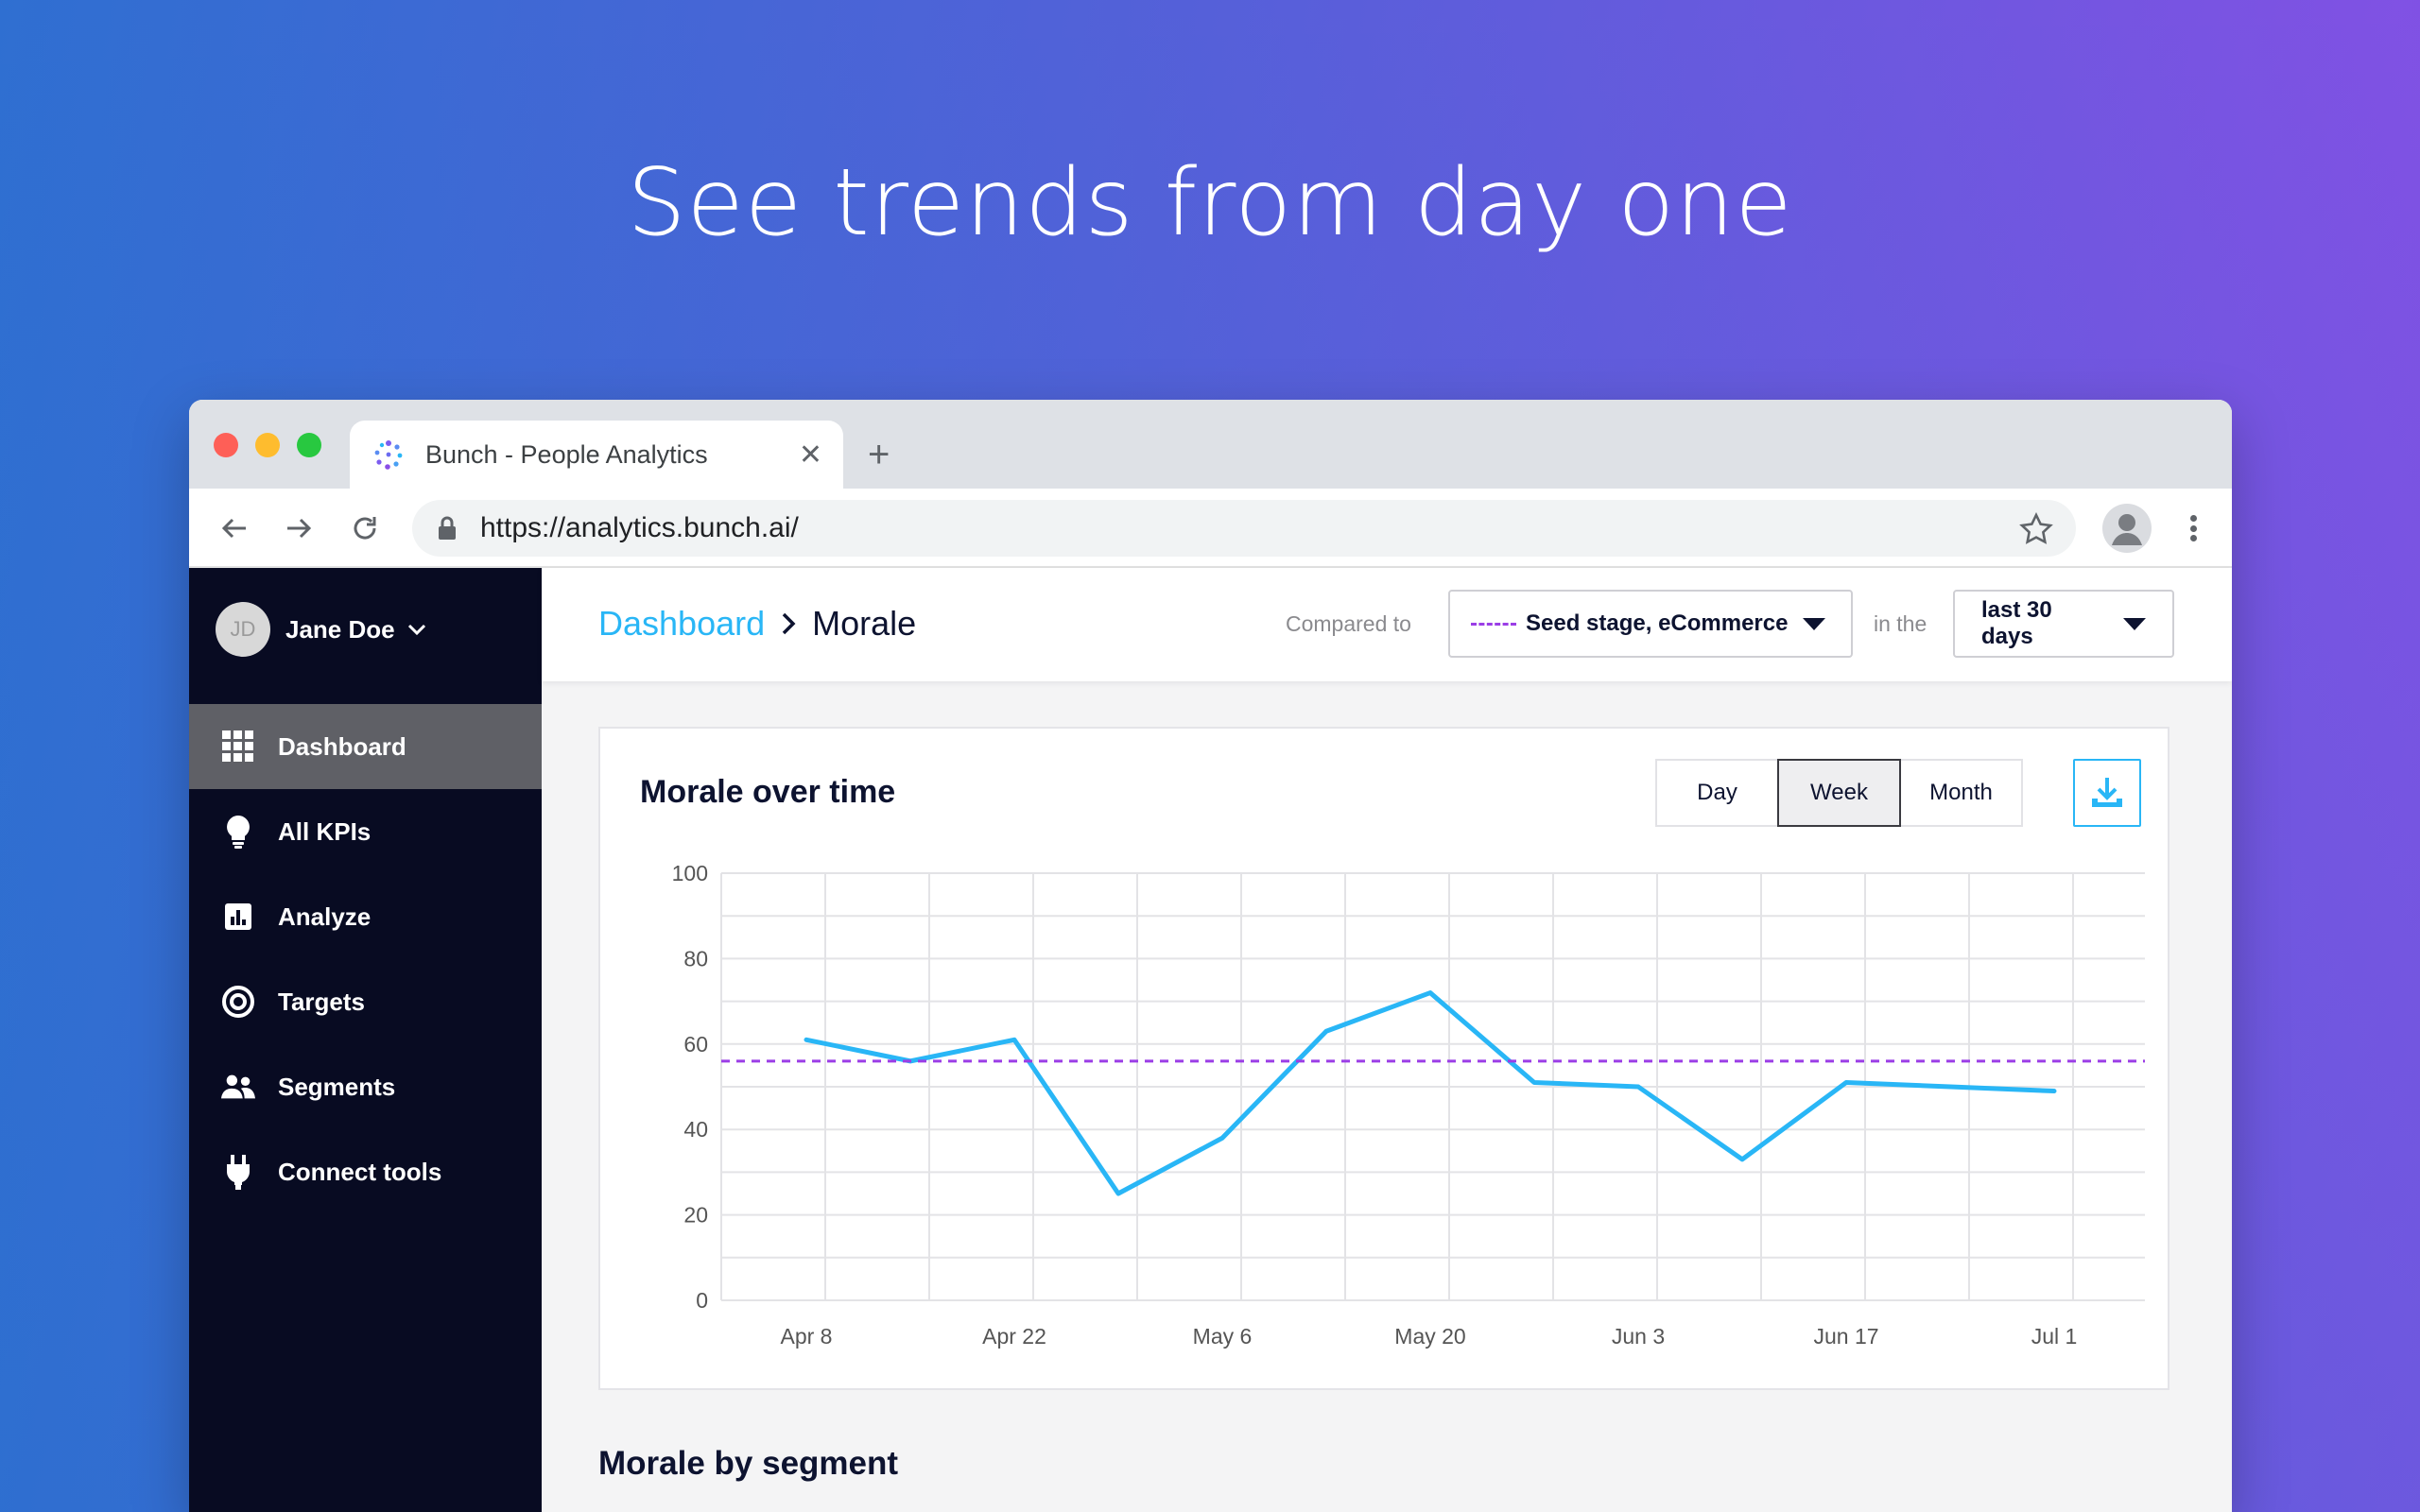 The width and height of the screenshot is (2420, 1512). Describe the element at coordinates (690, 873) in the screenshot. I see `y-tick-label: 100` at that location.